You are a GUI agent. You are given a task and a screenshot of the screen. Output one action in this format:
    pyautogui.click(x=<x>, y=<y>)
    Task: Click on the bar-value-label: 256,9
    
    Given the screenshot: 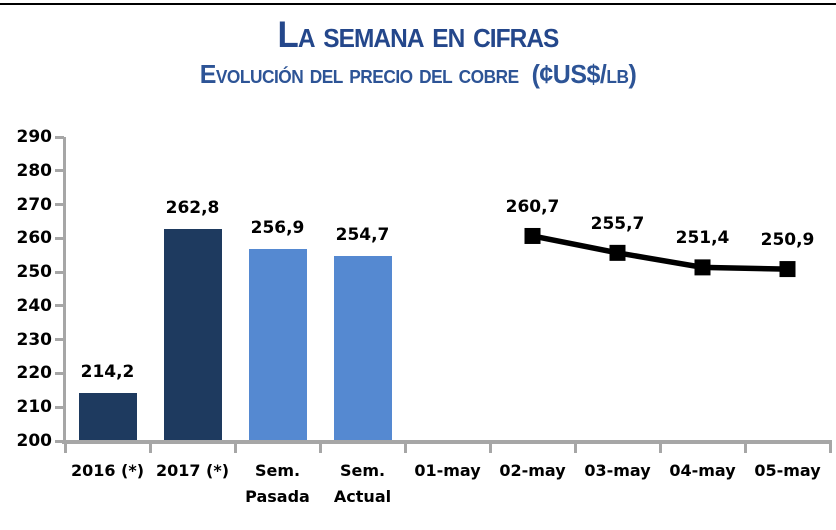 What is the action you would take?
    pyautogui.click(x=277, y=227)
    